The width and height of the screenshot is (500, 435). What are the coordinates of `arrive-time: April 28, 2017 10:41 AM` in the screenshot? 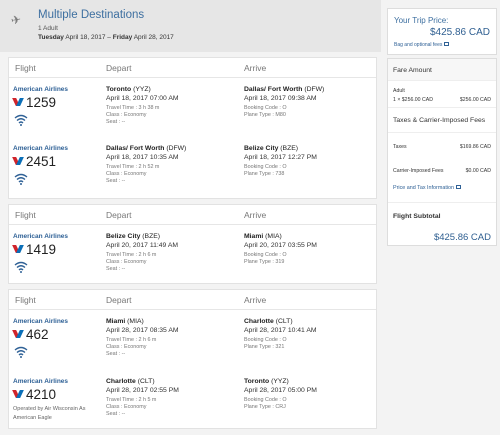 It's located at (280, 330).